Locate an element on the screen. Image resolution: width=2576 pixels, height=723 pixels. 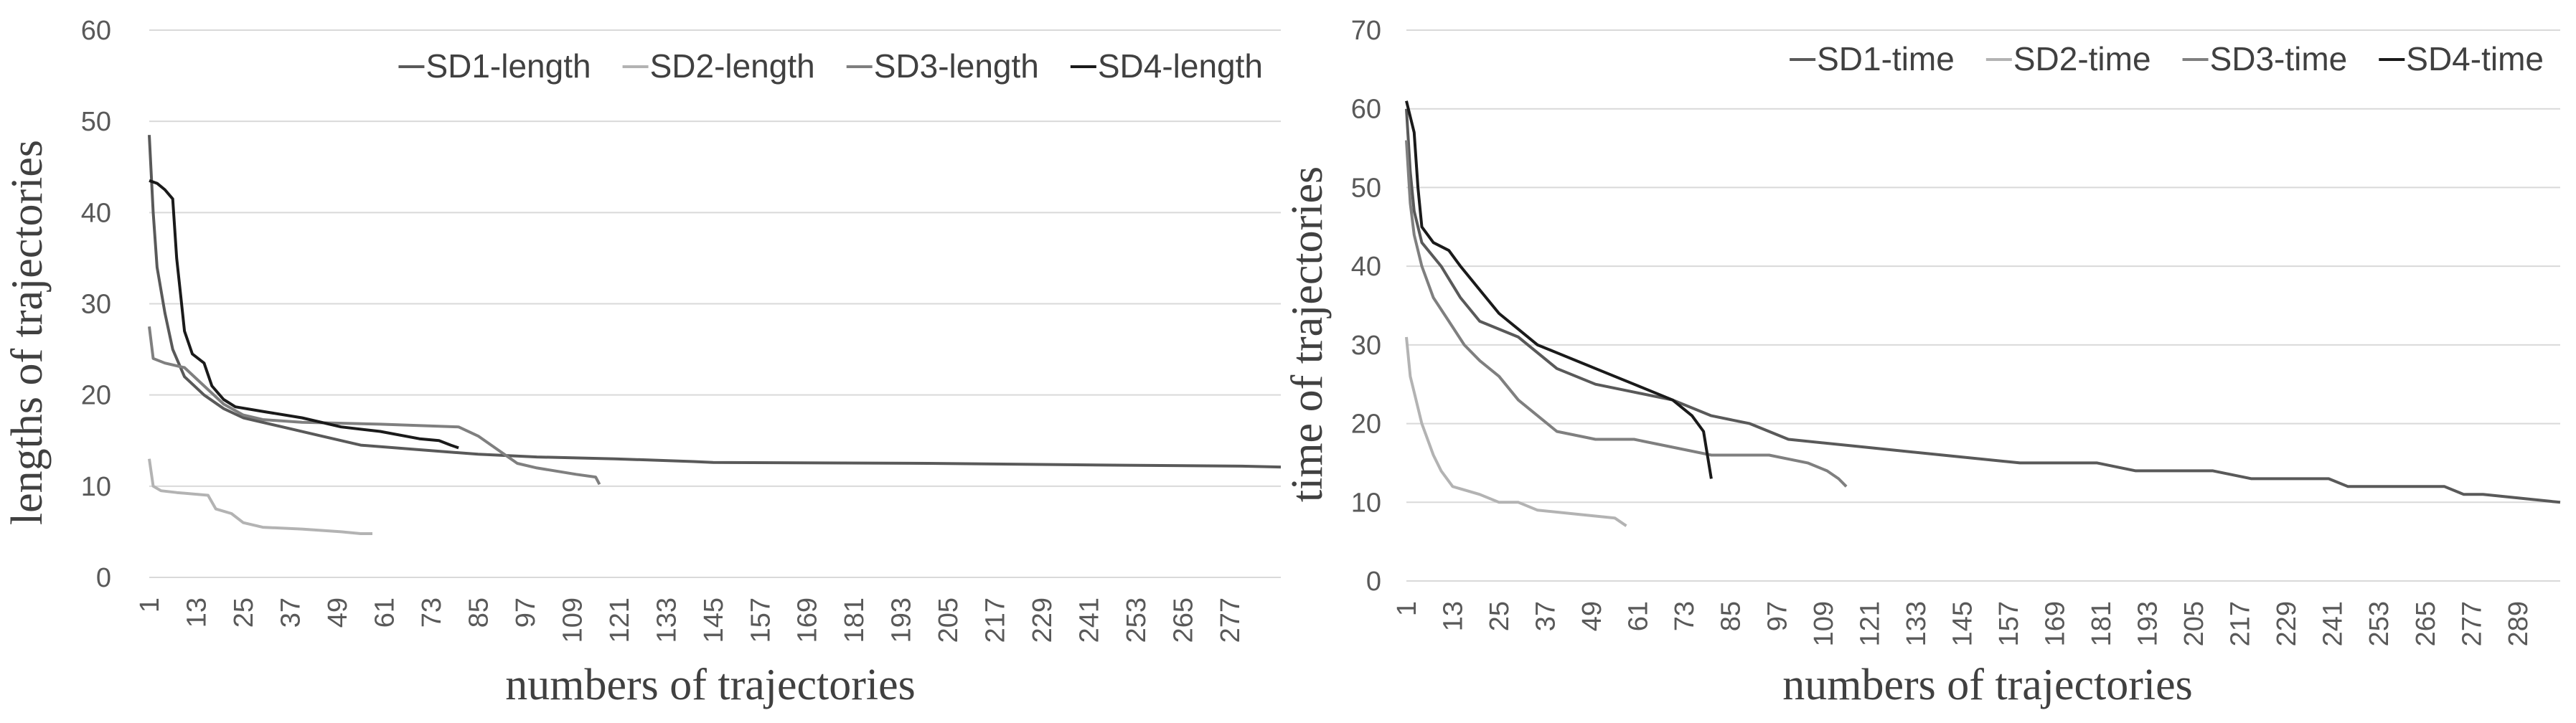
y-axis-title: time of trajectories is located at coordinates (1307, 334).